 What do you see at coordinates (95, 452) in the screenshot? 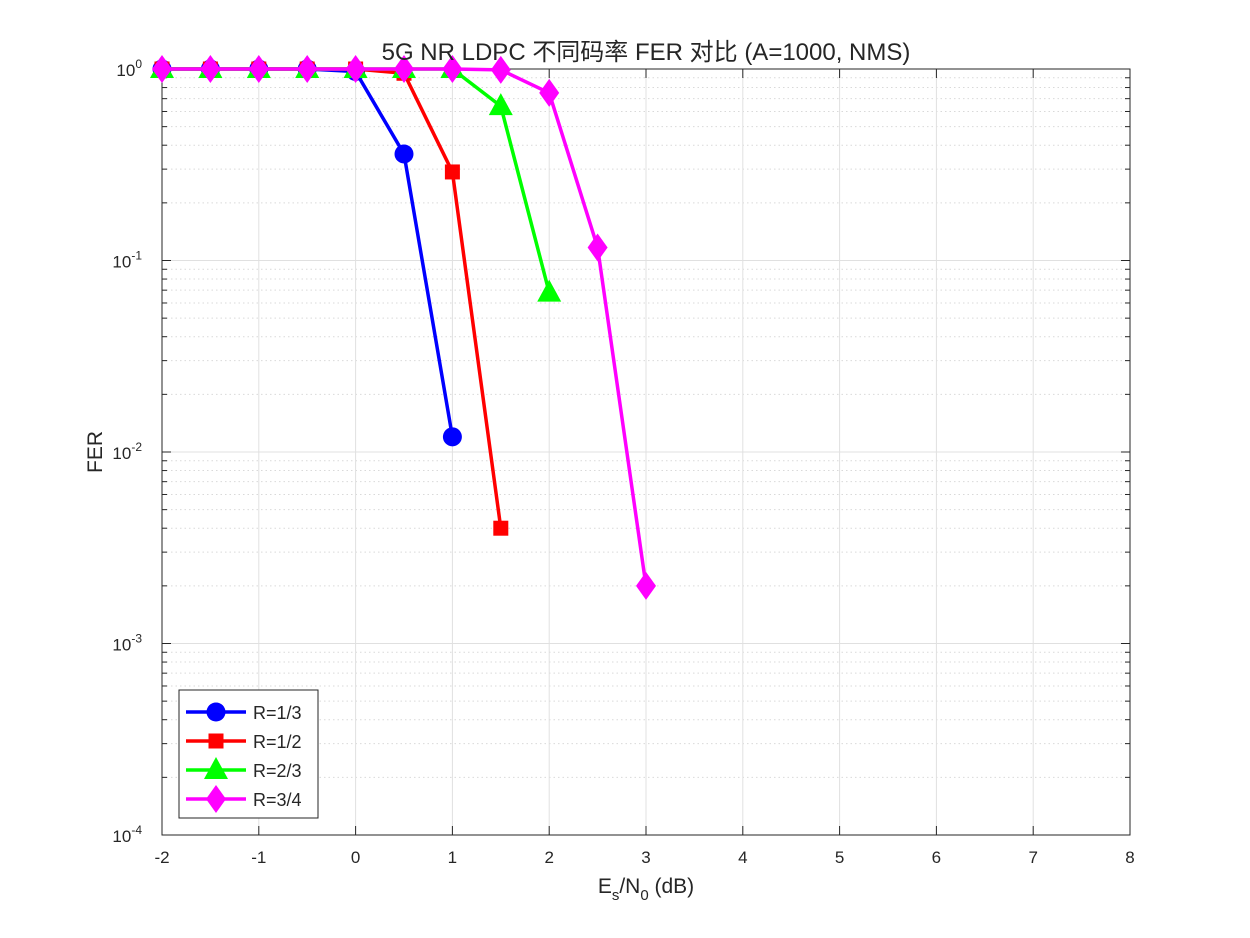
I see `y-axis-label: FER` at bounding box center [95, 452].